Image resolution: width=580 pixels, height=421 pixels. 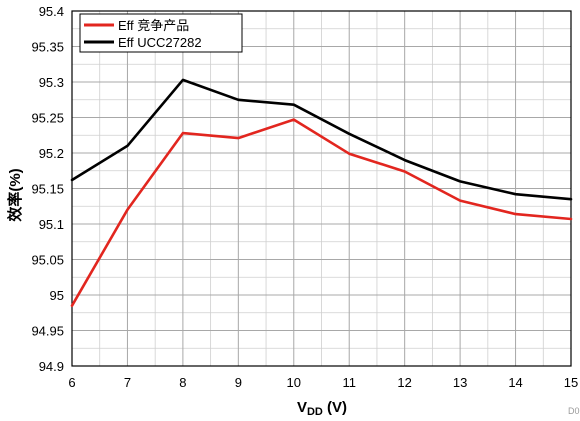 What do you see at coordinates (51, 153) in the screenshot?
I see `y-tick-label: 95.2` at bounding box center [51, 153].